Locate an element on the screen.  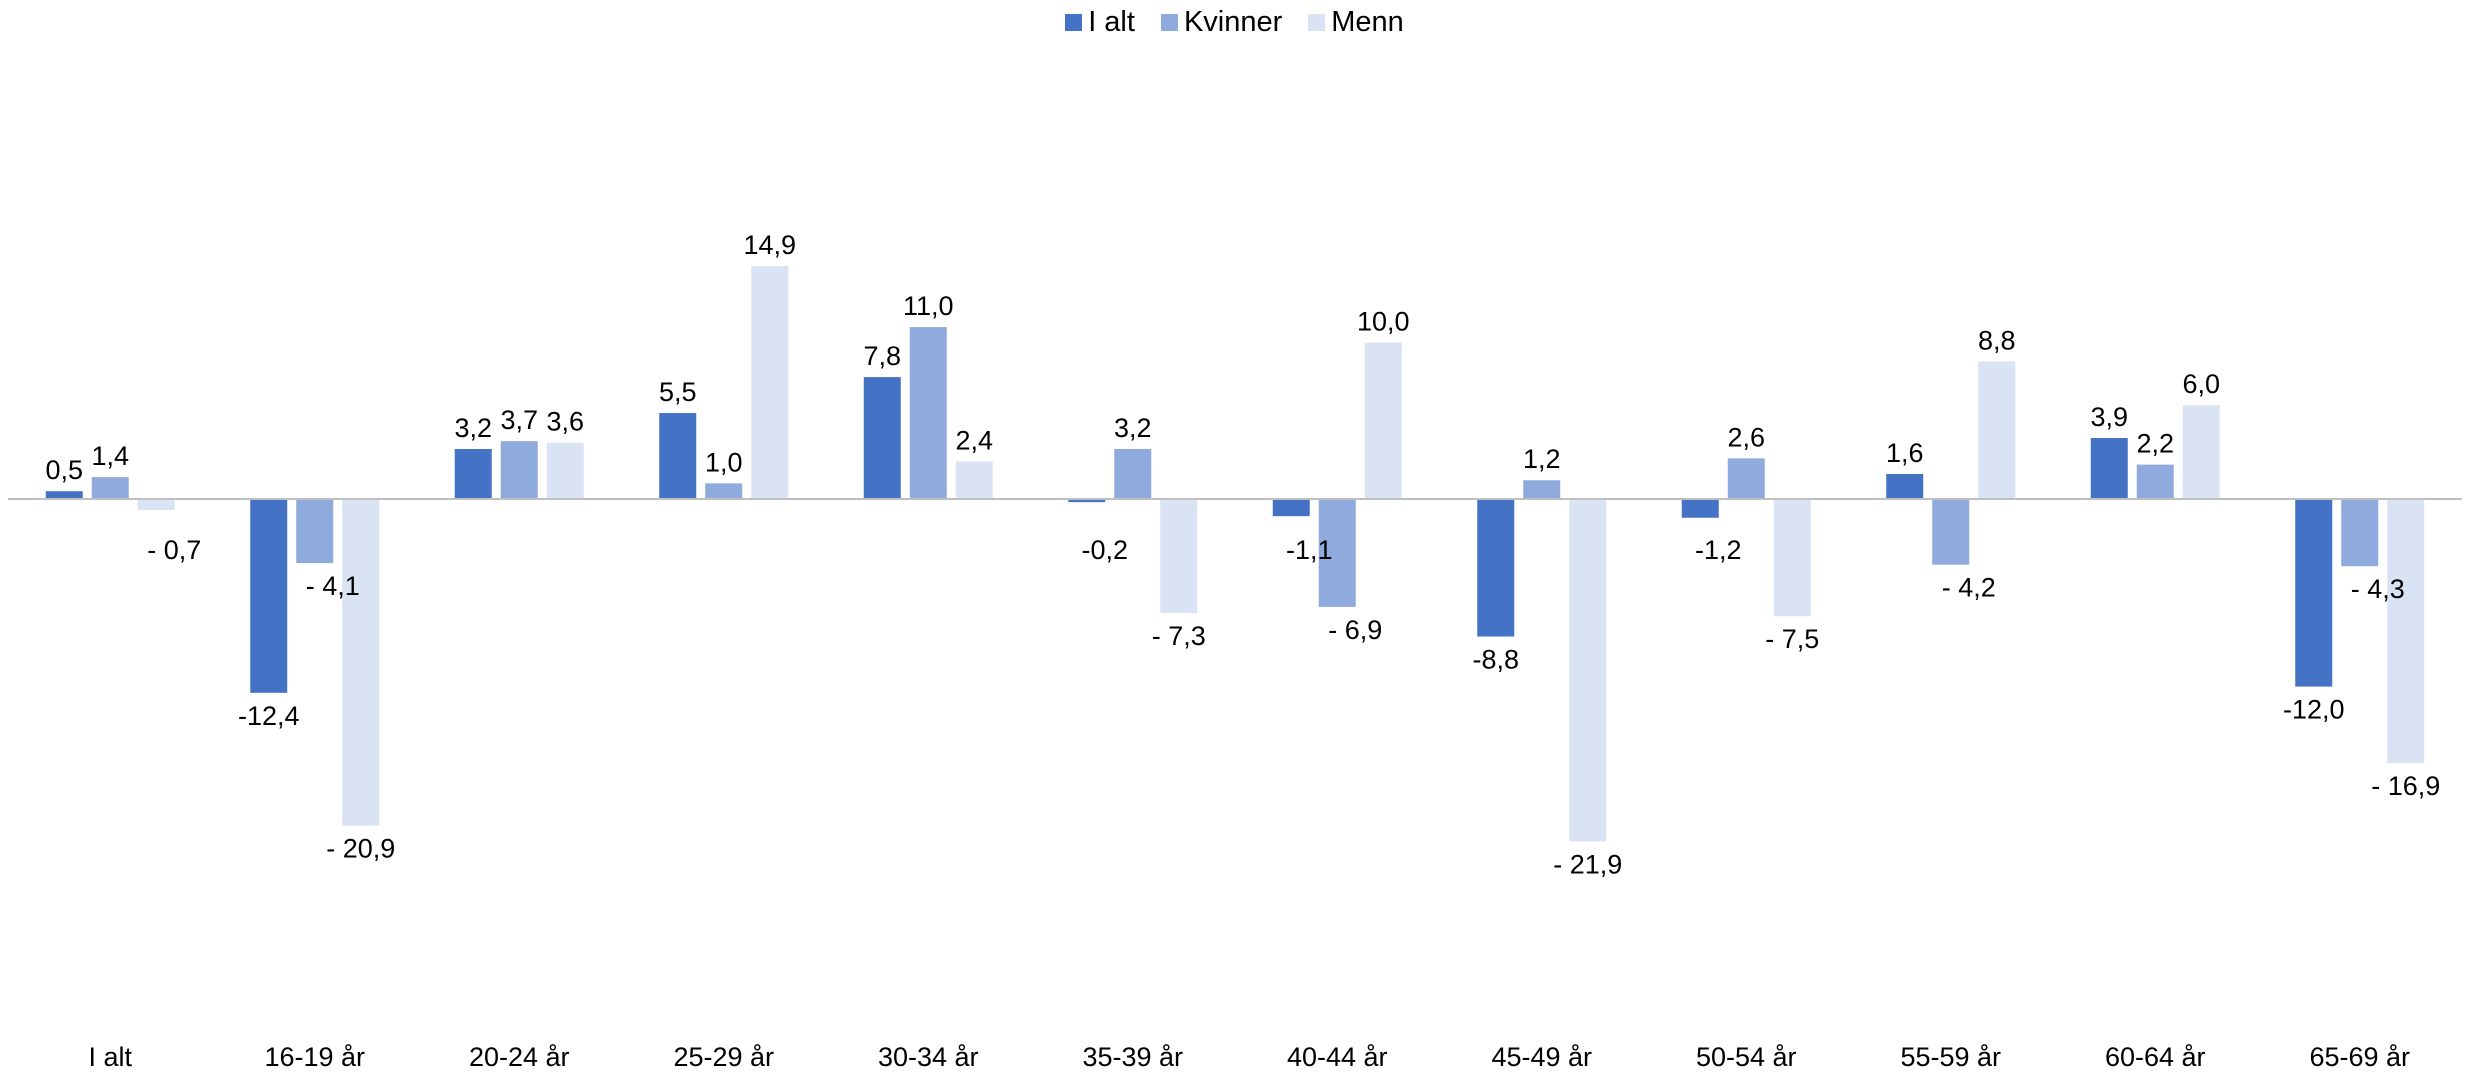
data-label: 3,9 is located at coordinates (2109, 417).